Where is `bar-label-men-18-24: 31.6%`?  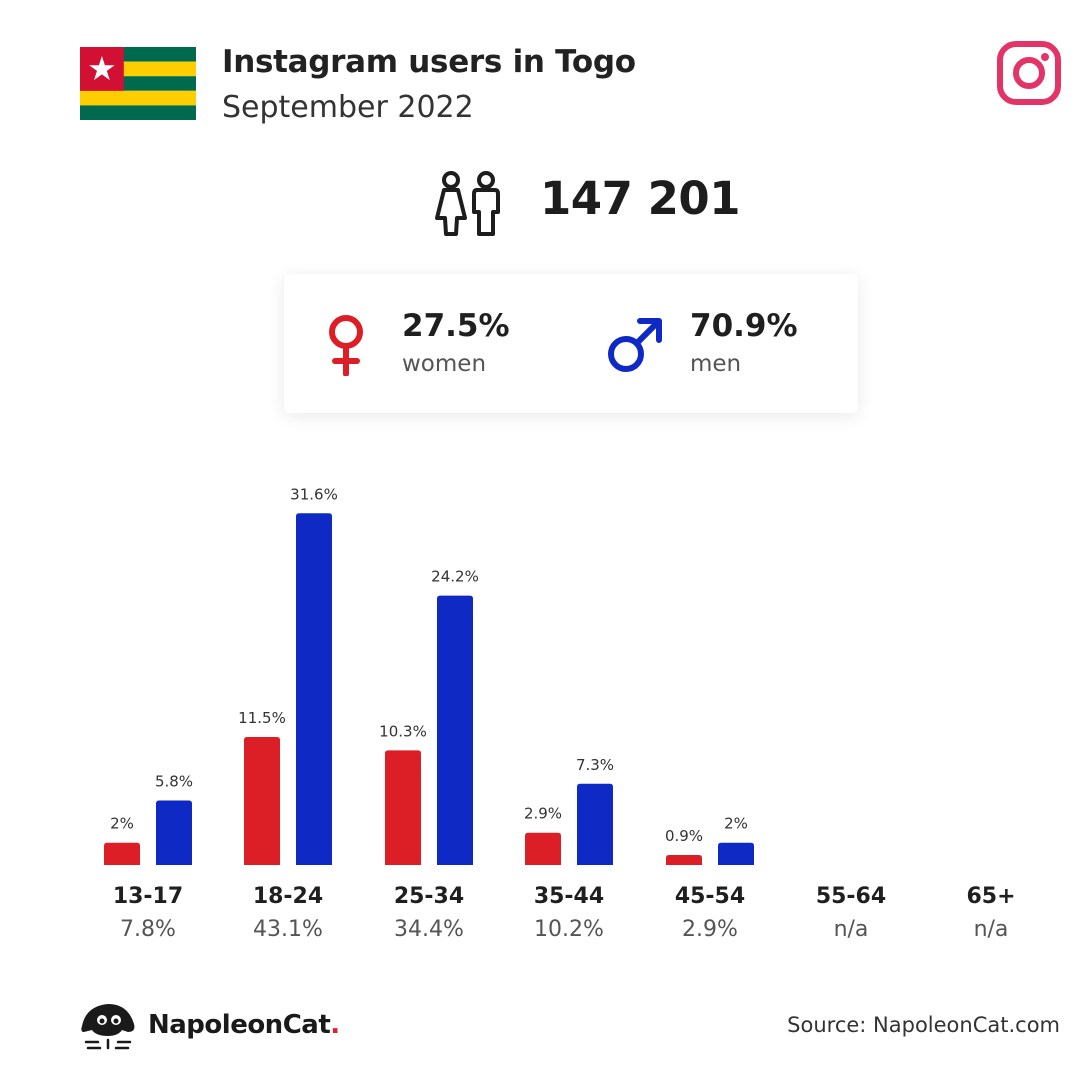
bar-label-men-18-24: 31.6% is located at coordinates (314, 494).